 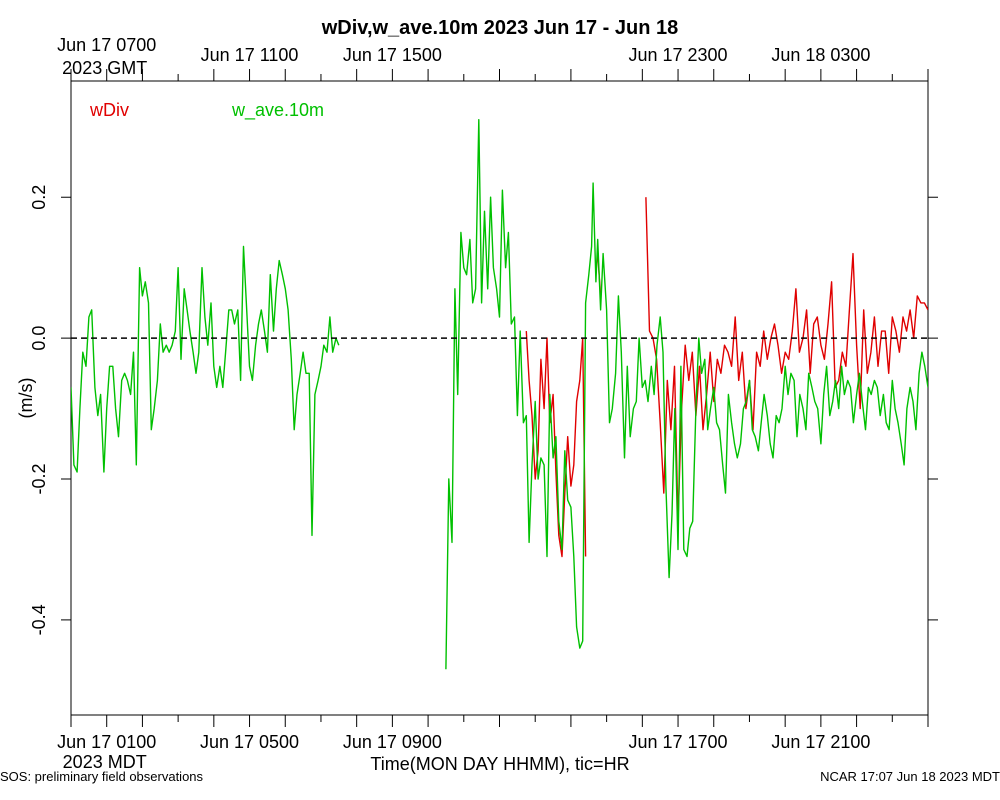 What do you see at coordinates (249, 742) in the screenshot?
I see `x-tick-label: Jun 17 0500` at bounding box center [249, 742].